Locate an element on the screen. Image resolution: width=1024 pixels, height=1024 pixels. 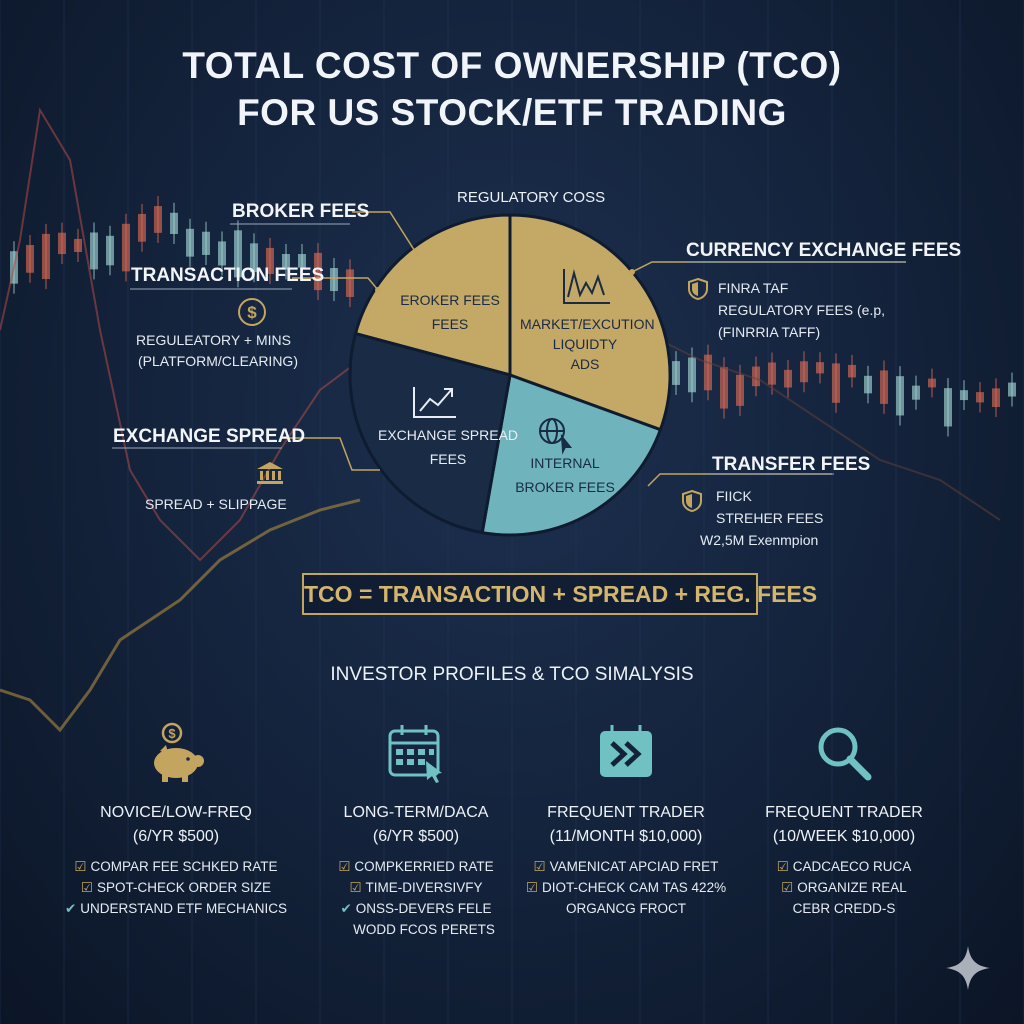
pie-slice-market is located at coordinates (590, 322).